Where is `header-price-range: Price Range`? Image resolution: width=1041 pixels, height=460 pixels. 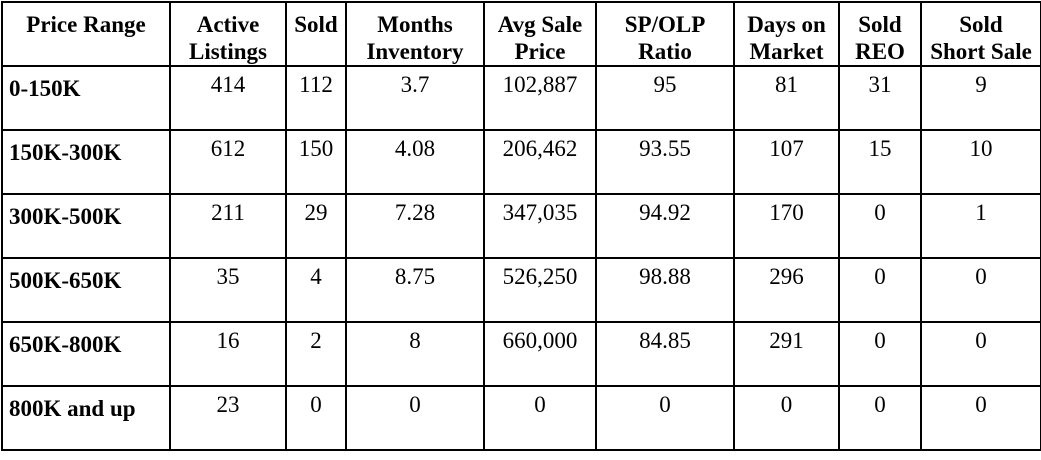
header-price-range: Price Range is located at coordinates (86, 34).